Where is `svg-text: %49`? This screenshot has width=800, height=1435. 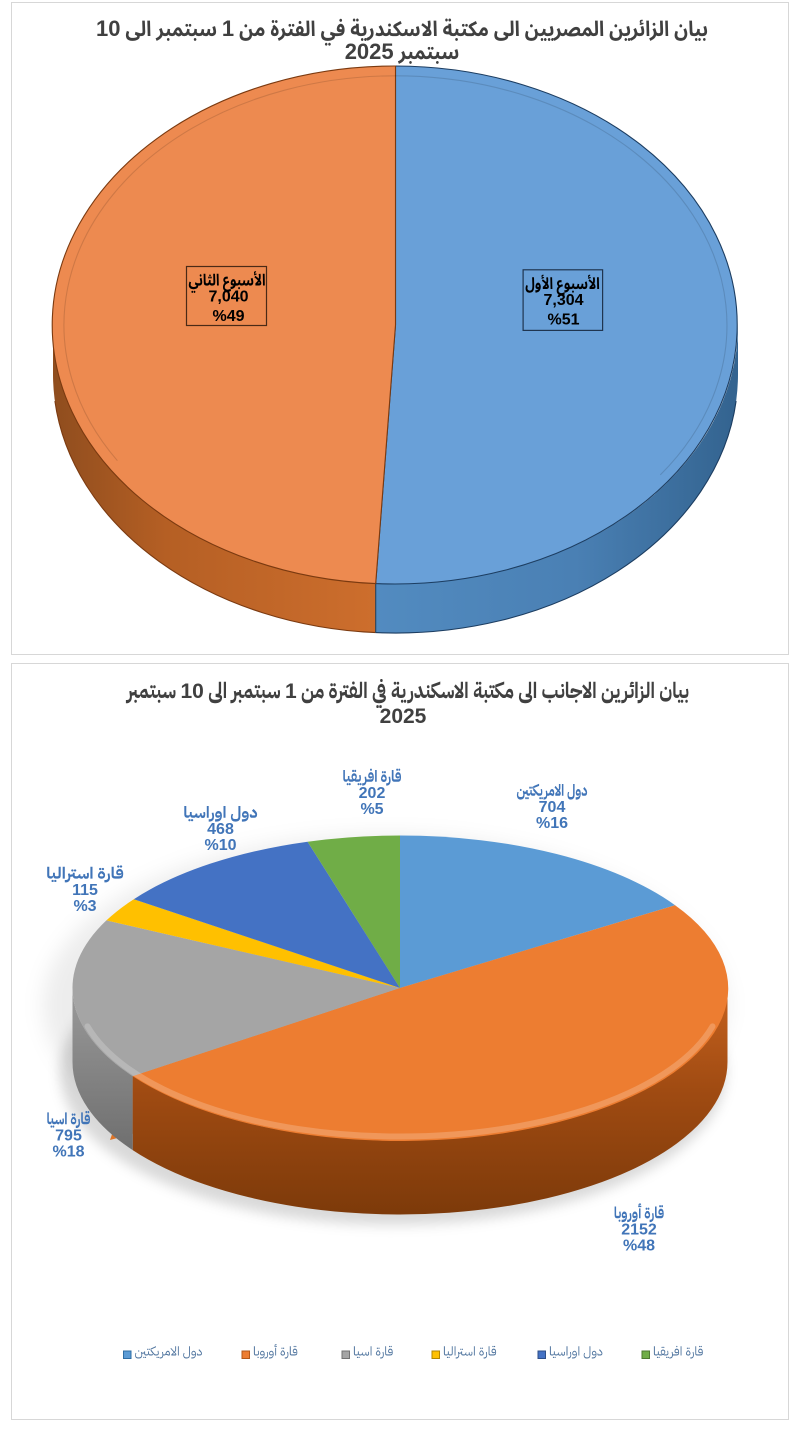 svg-text: %49 is located at coordinates (228, 316).